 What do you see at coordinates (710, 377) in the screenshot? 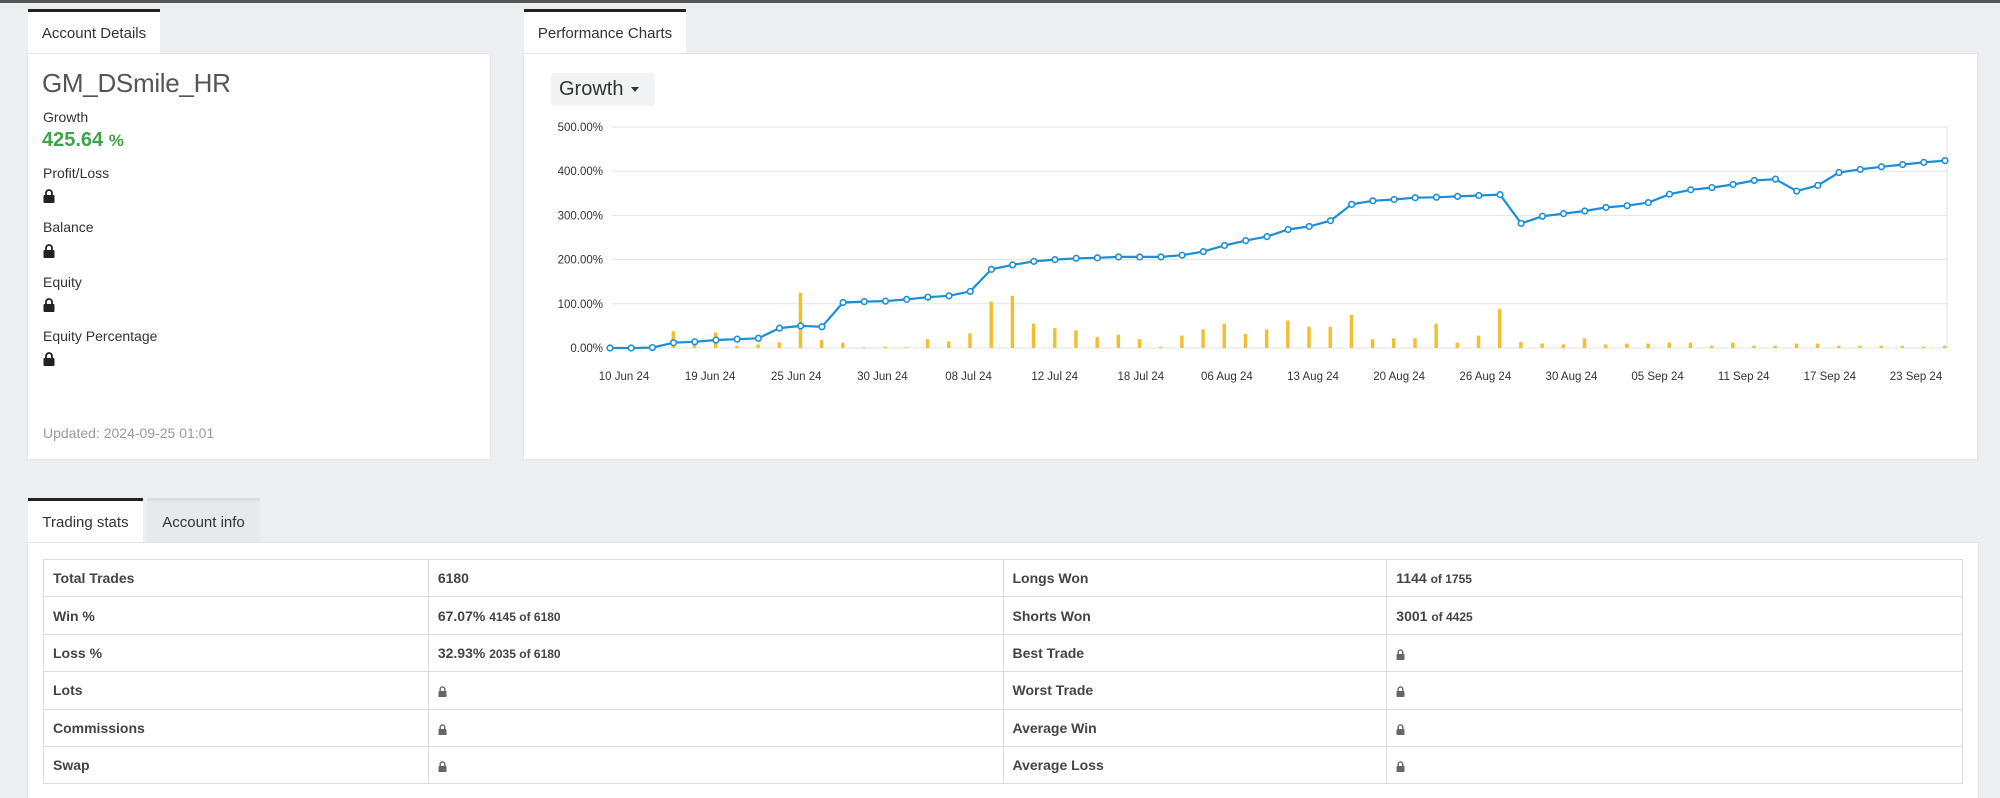
I see `x-tick-label: 19 Jun 24` at bounding box center [710, 377].